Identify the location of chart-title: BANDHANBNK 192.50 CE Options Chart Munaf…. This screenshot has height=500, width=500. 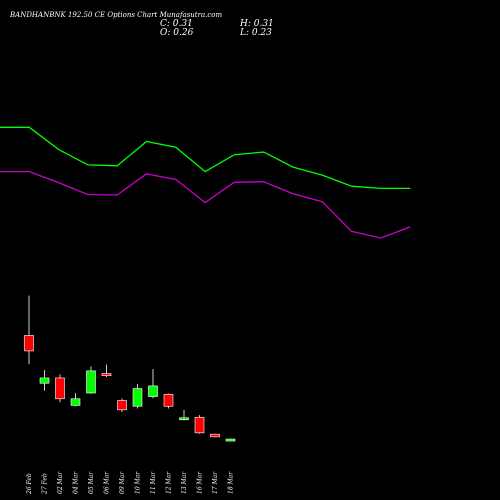
(116, 15).